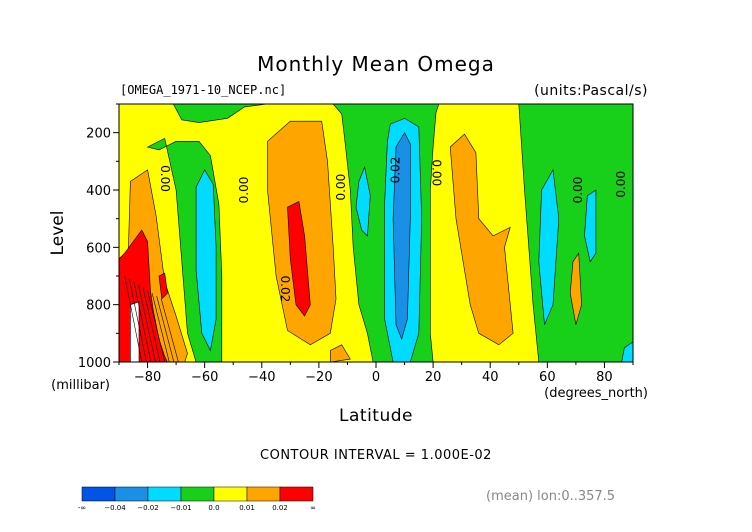  I want to click on y-tick-label: 200, so click(98, 134).